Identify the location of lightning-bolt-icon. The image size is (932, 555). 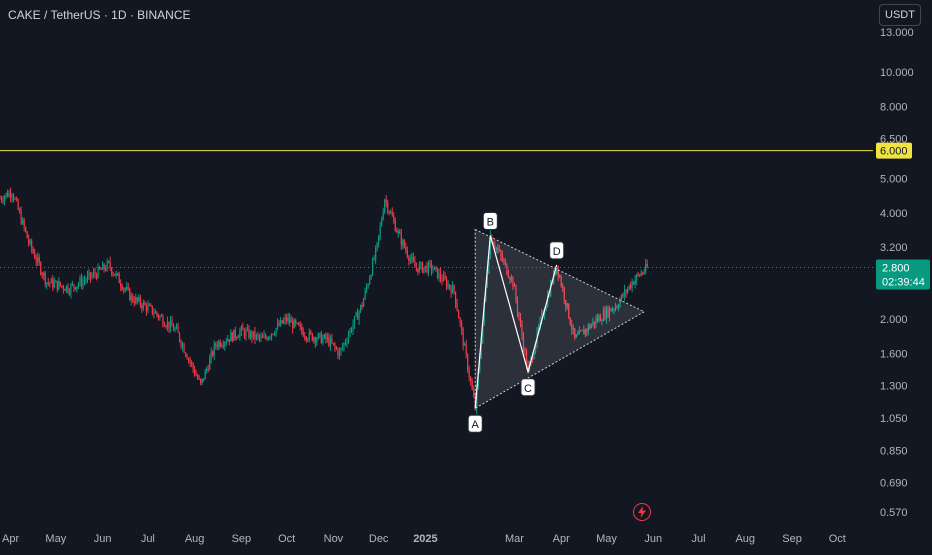
(642, 512).